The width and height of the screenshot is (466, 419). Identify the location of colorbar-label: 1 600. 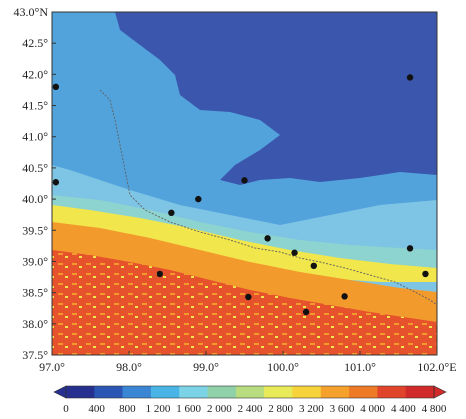
(188, 409).